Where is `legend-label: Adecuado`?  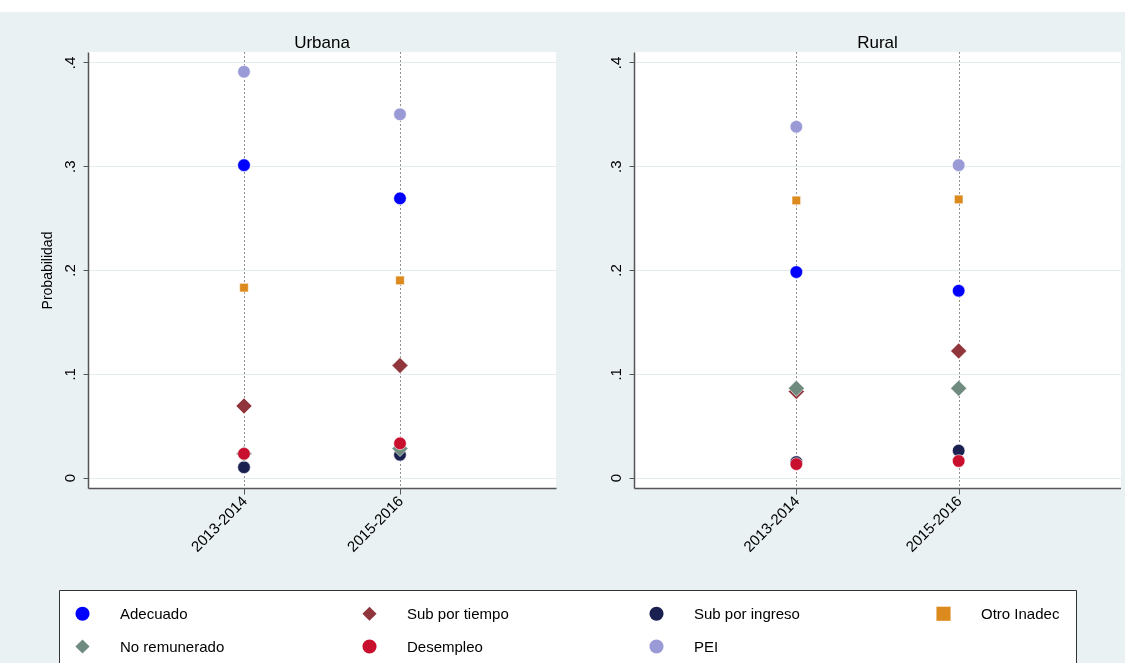 legend-label: Adecuado is located at coordinates (154, 613).